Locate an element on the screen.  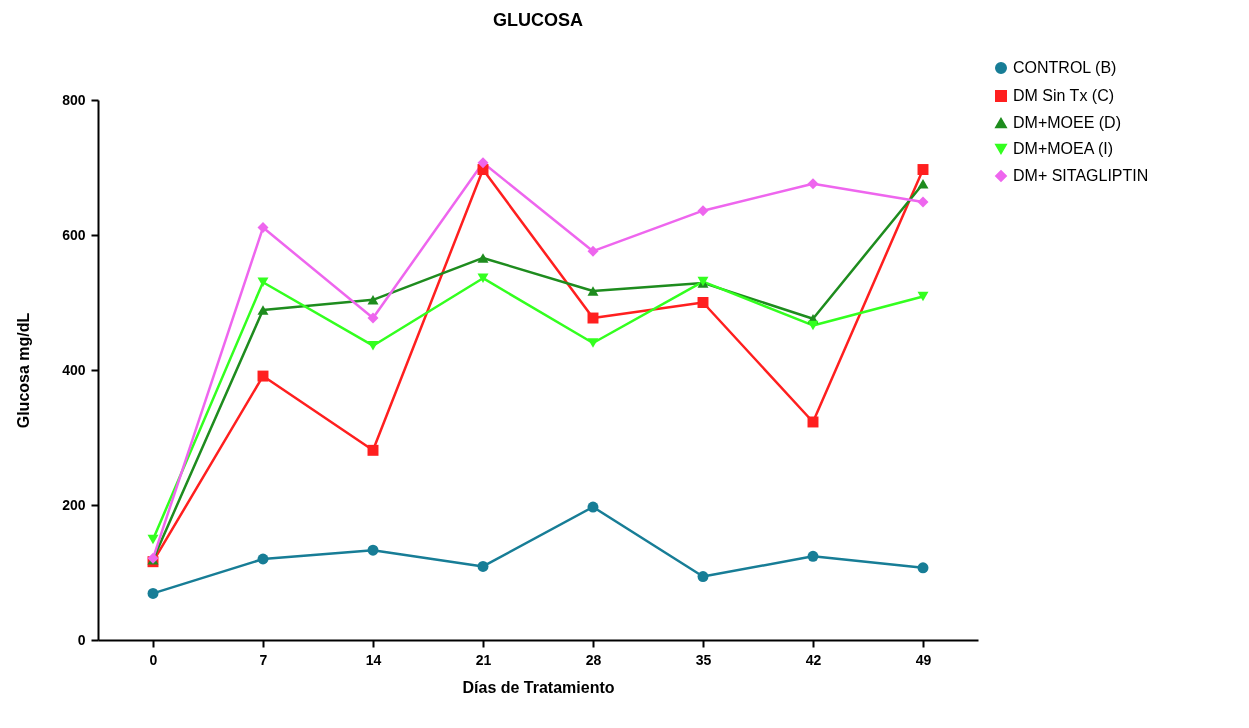
y-tick-label: 200 is located at coordinates (74, 504).